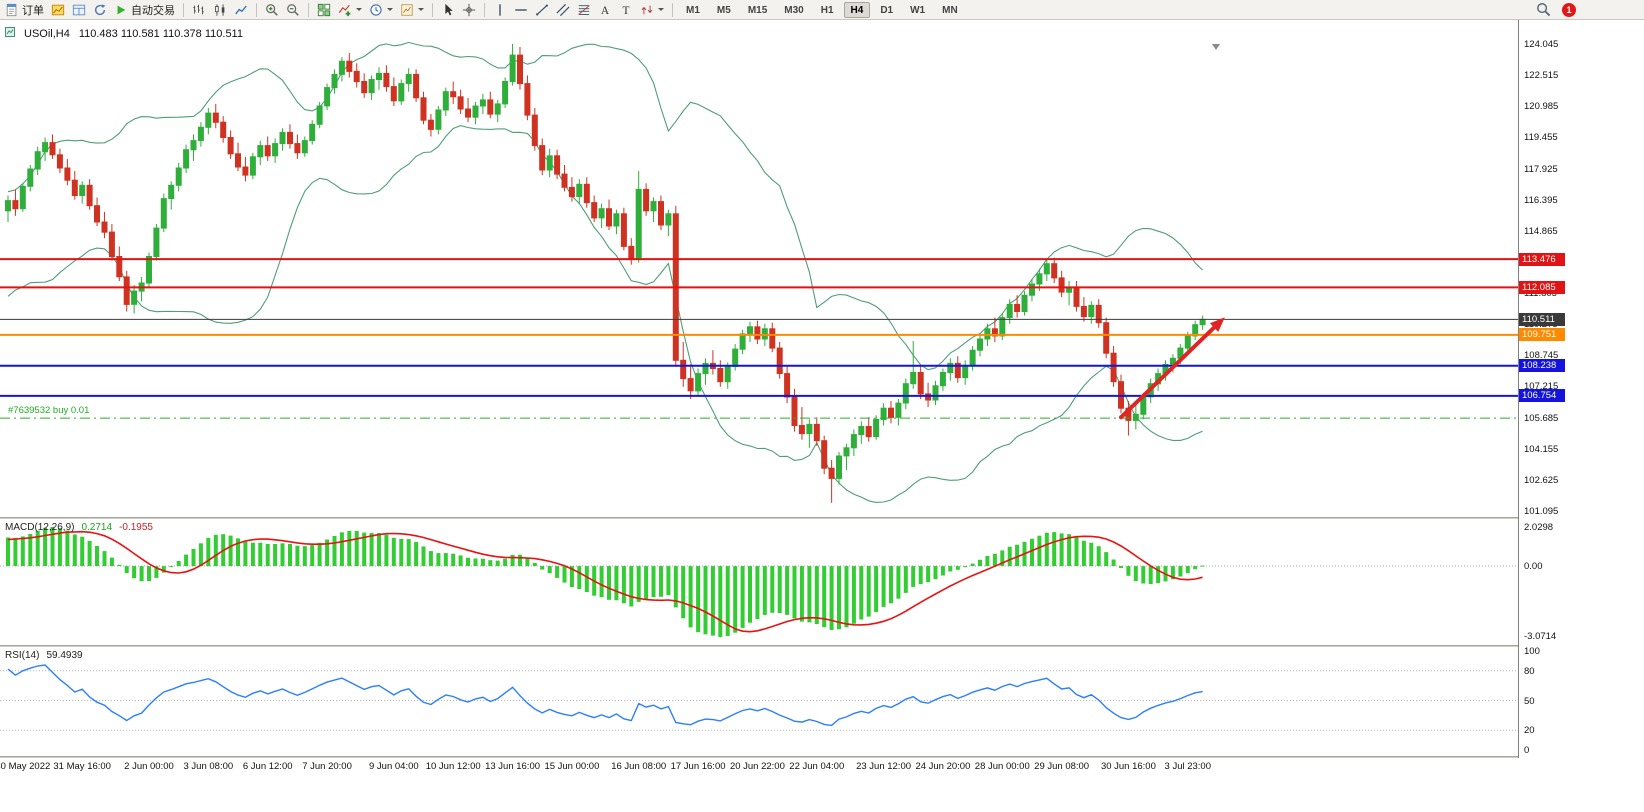 Image resolution: width=1644 pixels, height=812 pixels. Describe the element at coordinates (1527, 750) in the screenshot. I see `axis-label: 0` at that location.